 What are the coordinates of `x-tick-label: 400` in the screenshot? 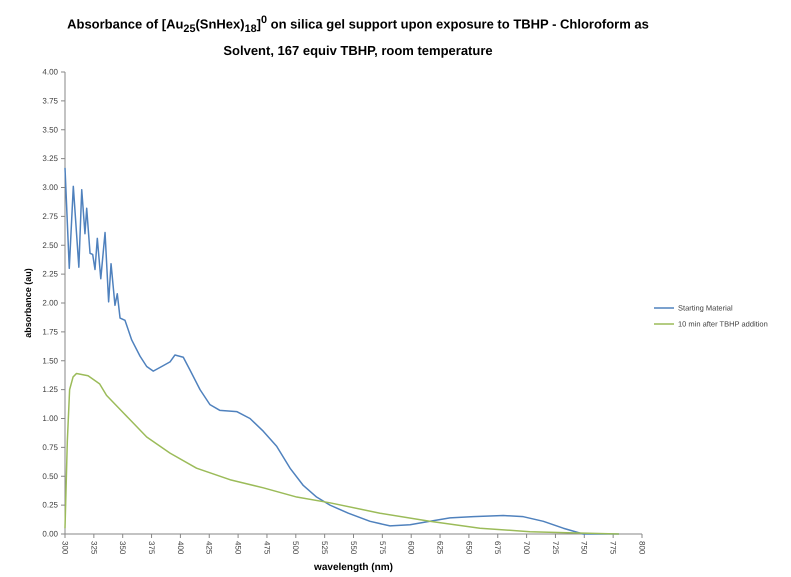 It's located at (180, 548).